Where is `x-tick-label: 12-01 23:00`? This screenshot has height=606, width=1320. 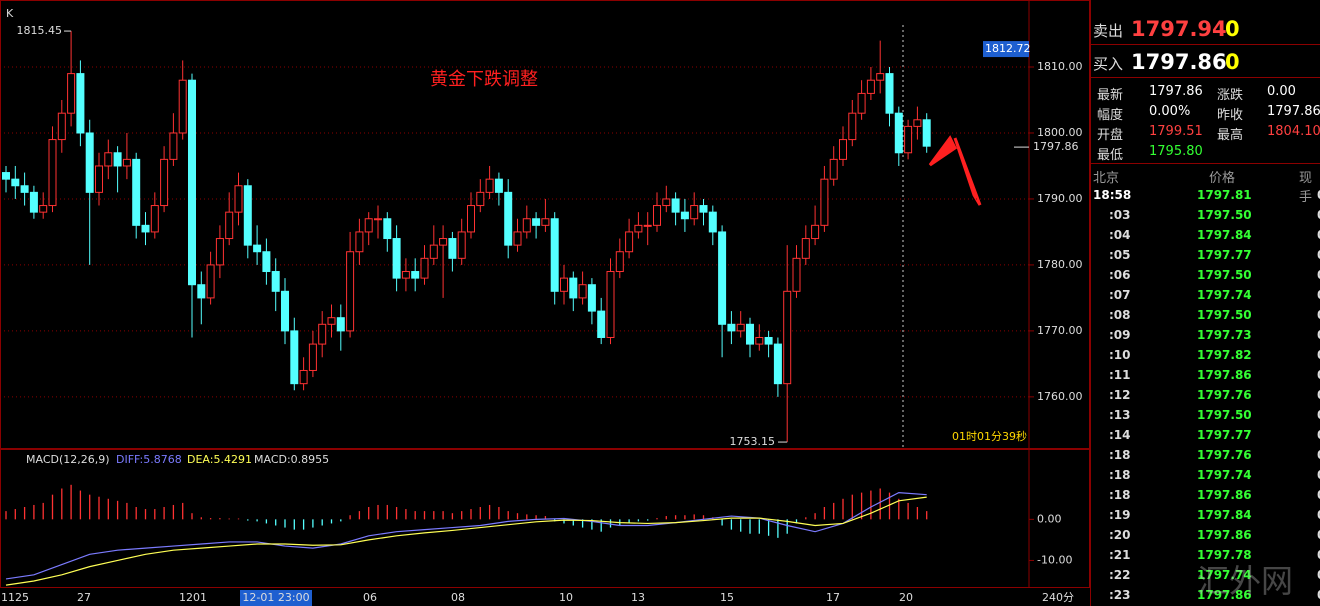 x-tick-label: 12-01 23:00 is located at coordinates (275, 597).